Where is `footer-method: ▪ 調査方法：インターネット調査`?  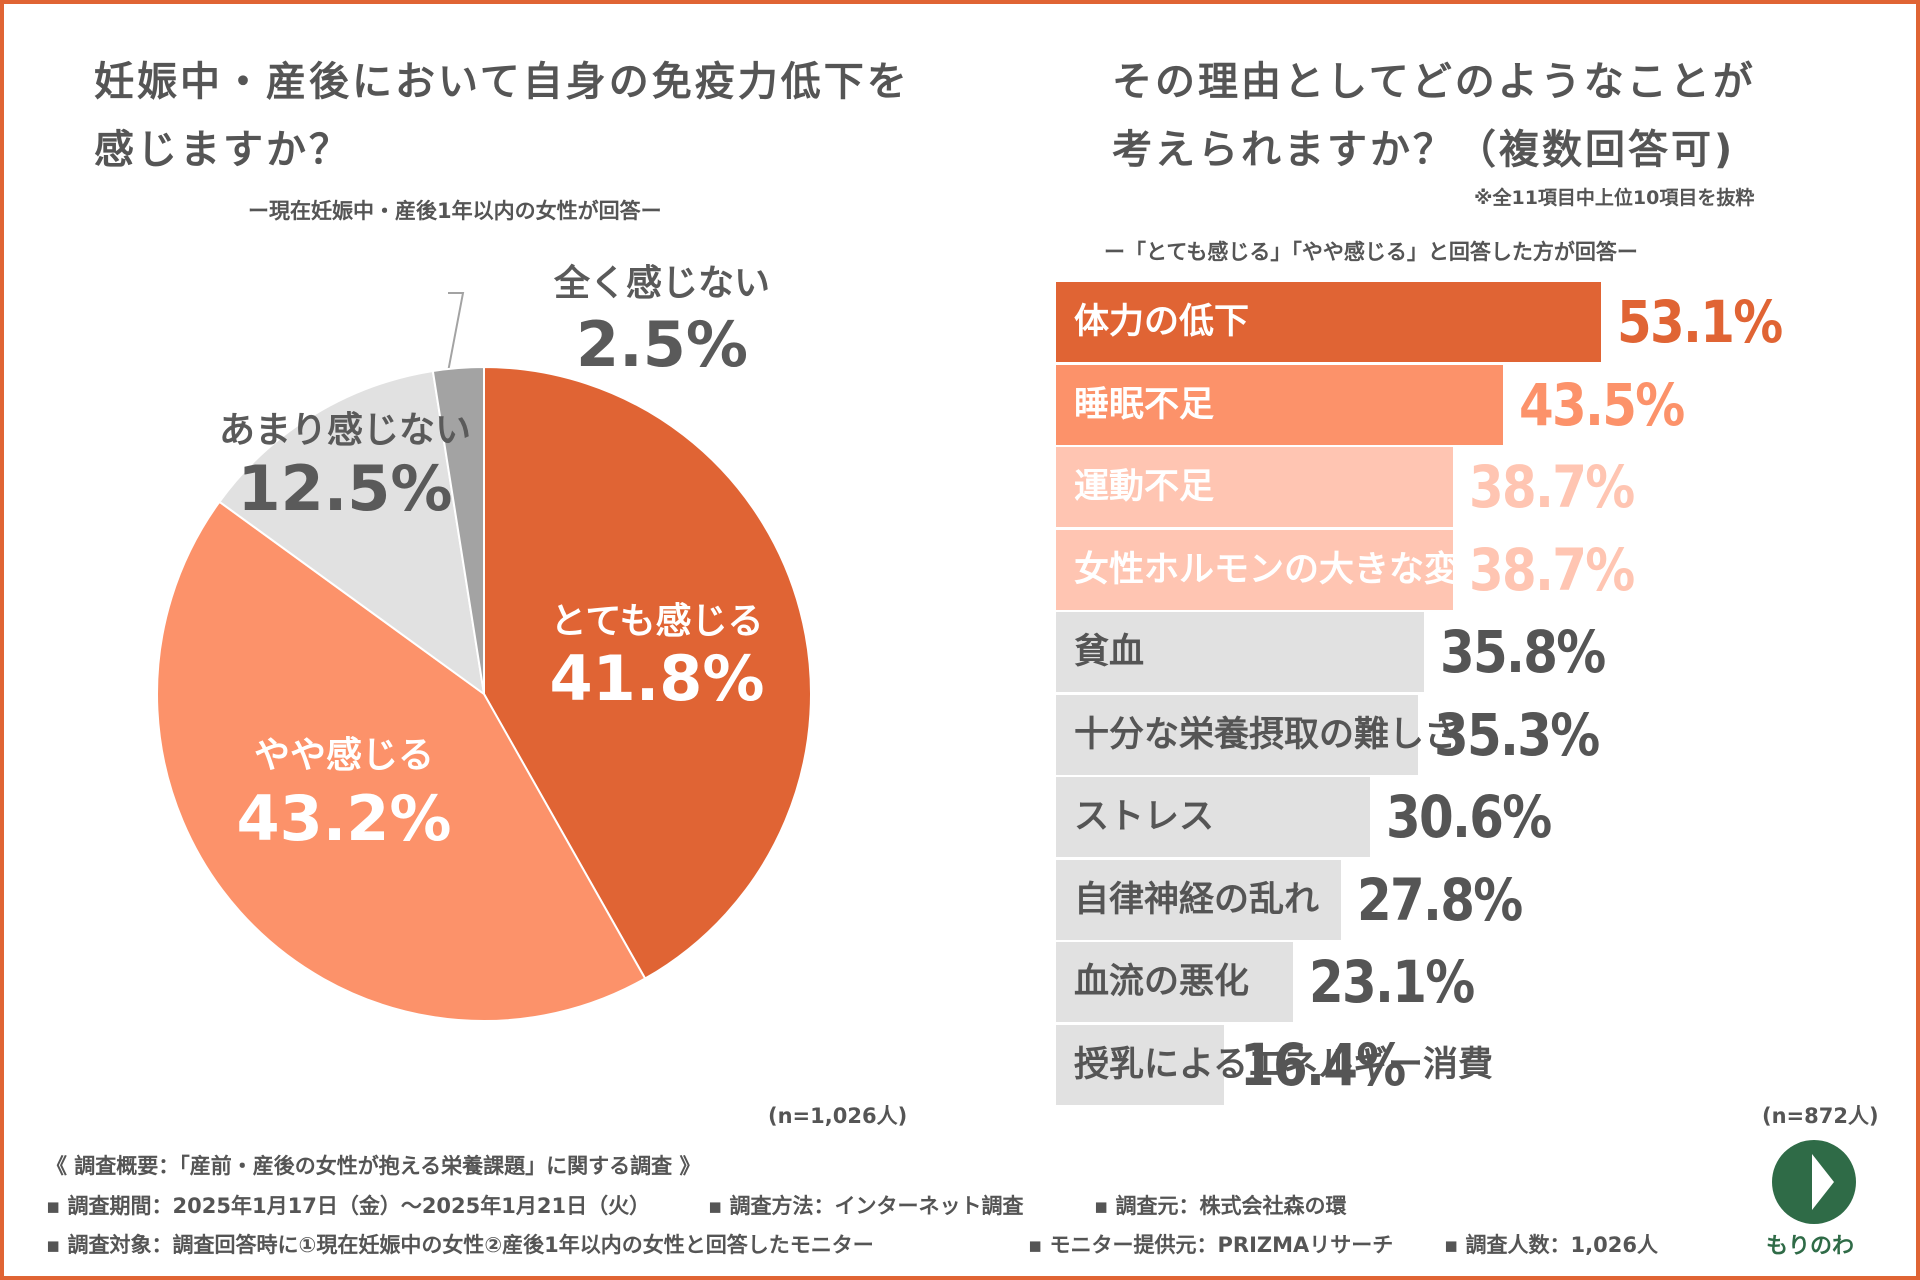
footer-method: ▪ 調査方法：インターネット調査 is located at coordinates (866, 1206).